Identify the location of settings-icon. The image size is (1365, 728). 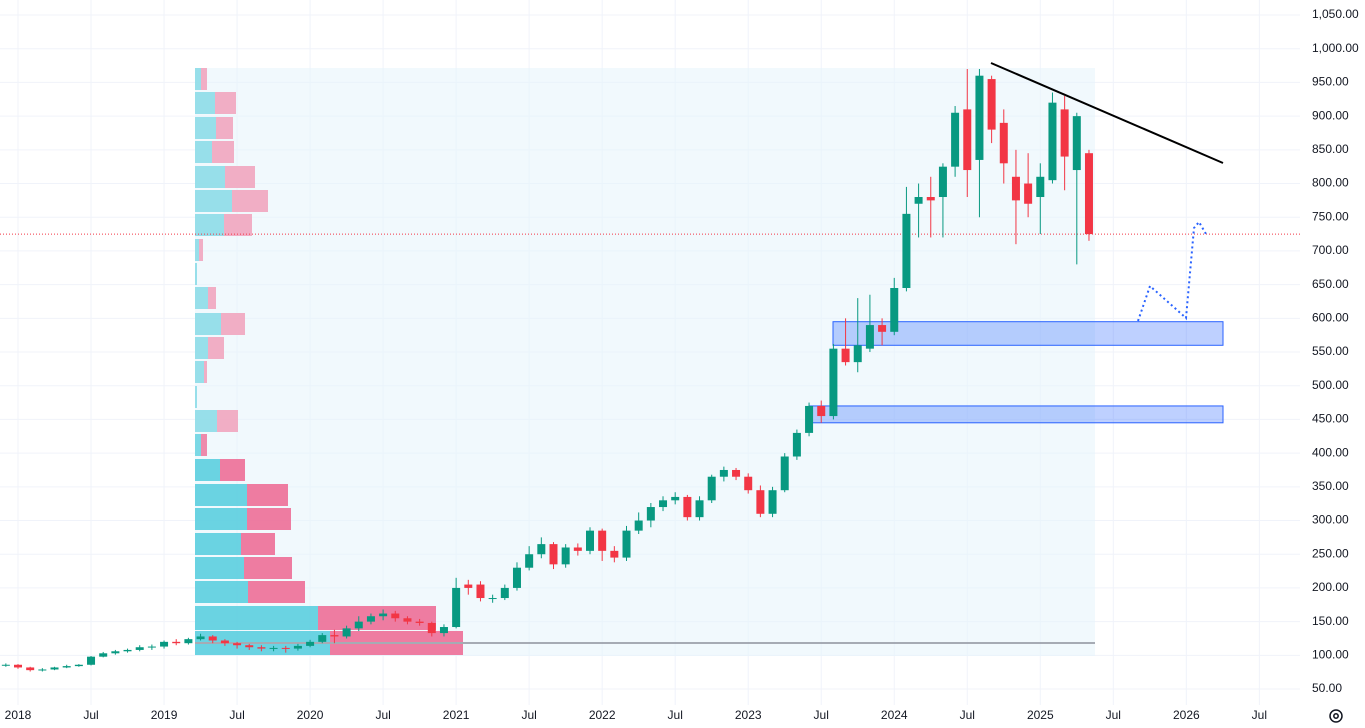
(1336, 716).